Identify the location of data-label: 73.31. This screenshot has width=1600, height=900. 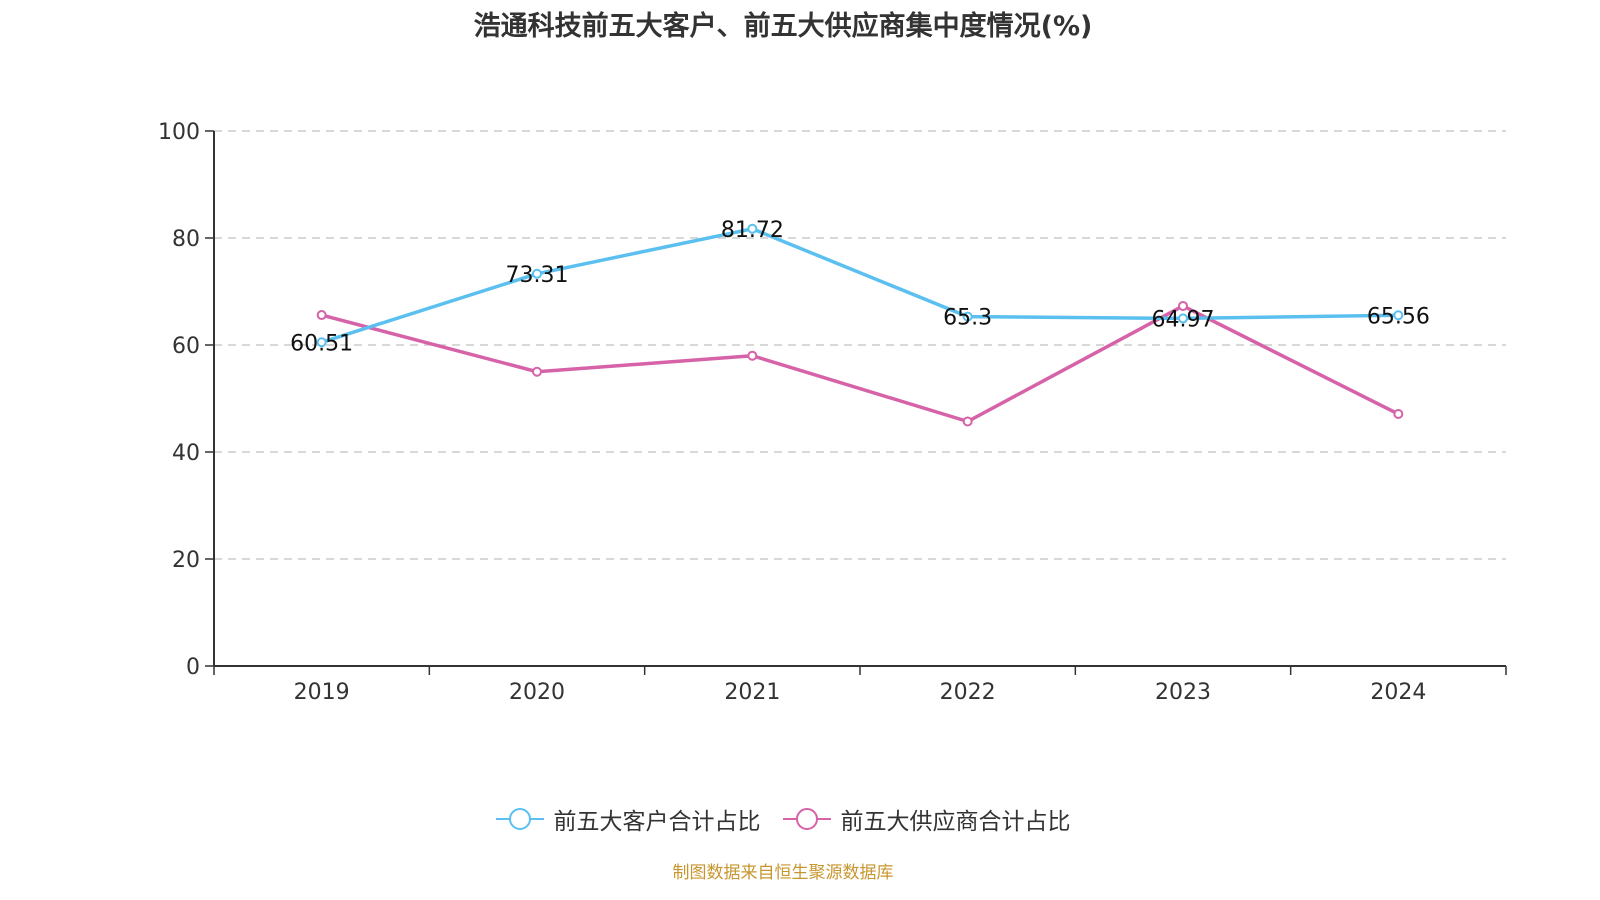
(537, 275).